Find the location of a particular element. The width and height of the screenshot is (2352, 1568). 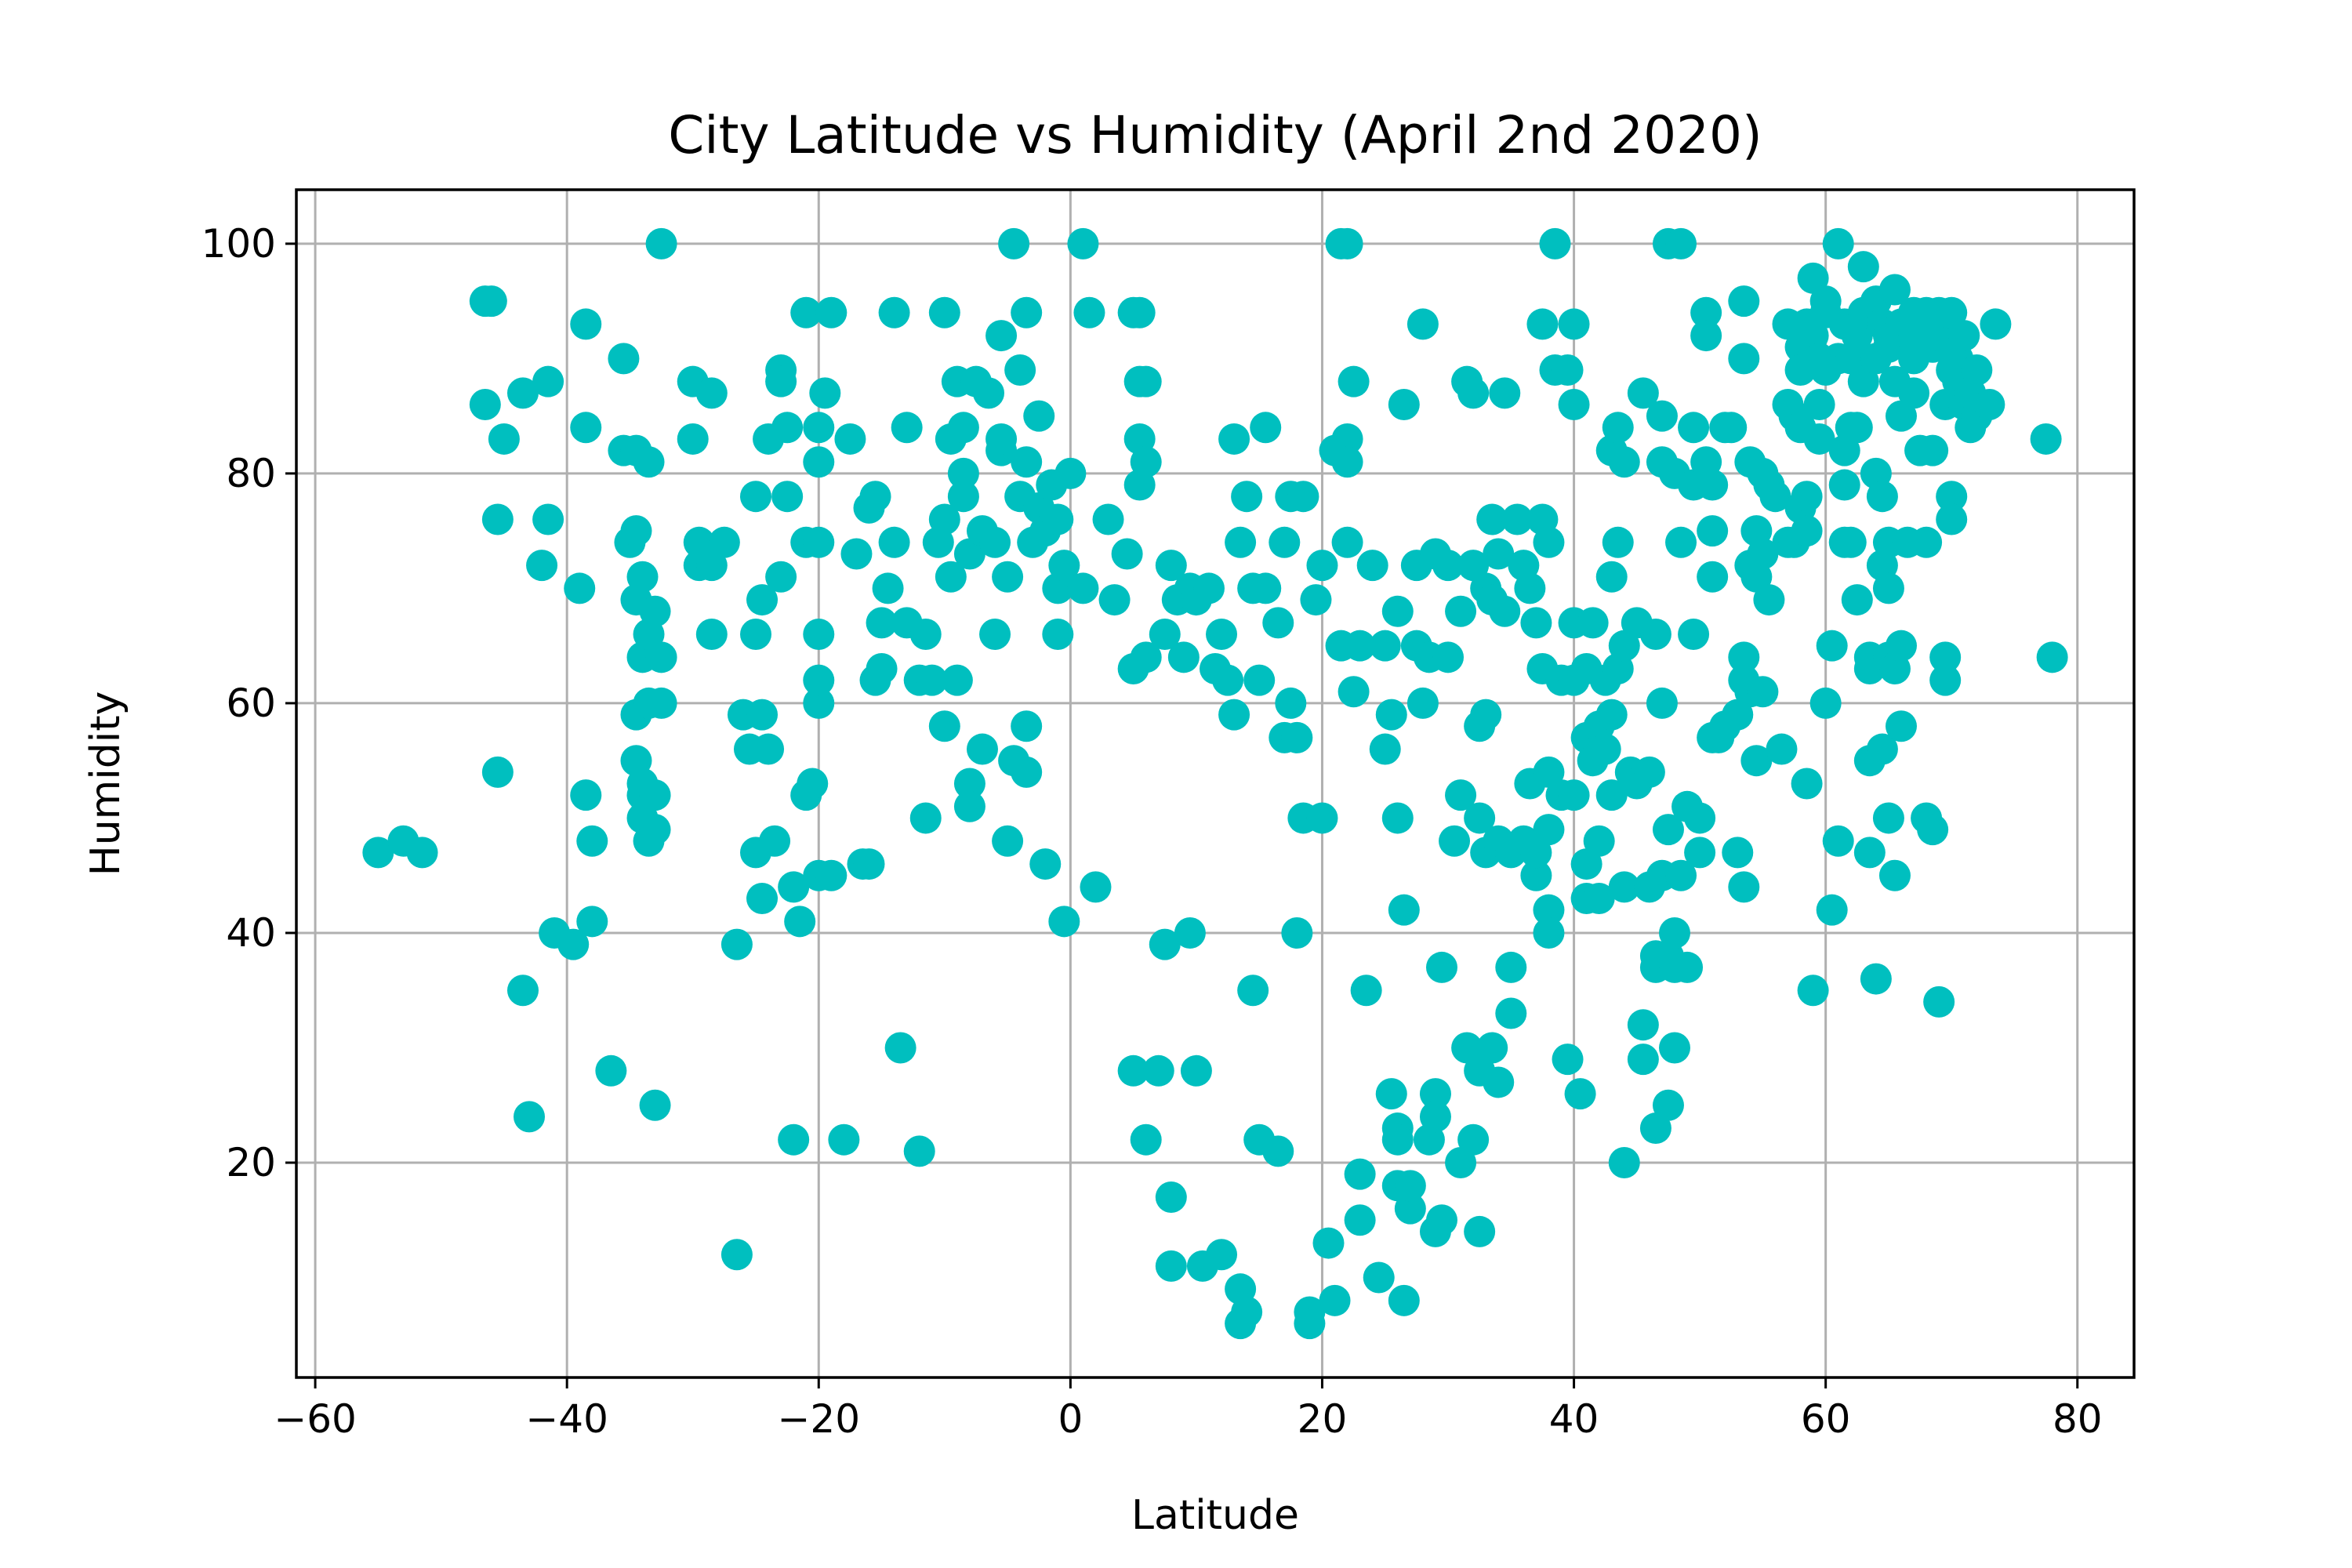

x-tick-label: 60 is located at coordinates (1826, 1419).